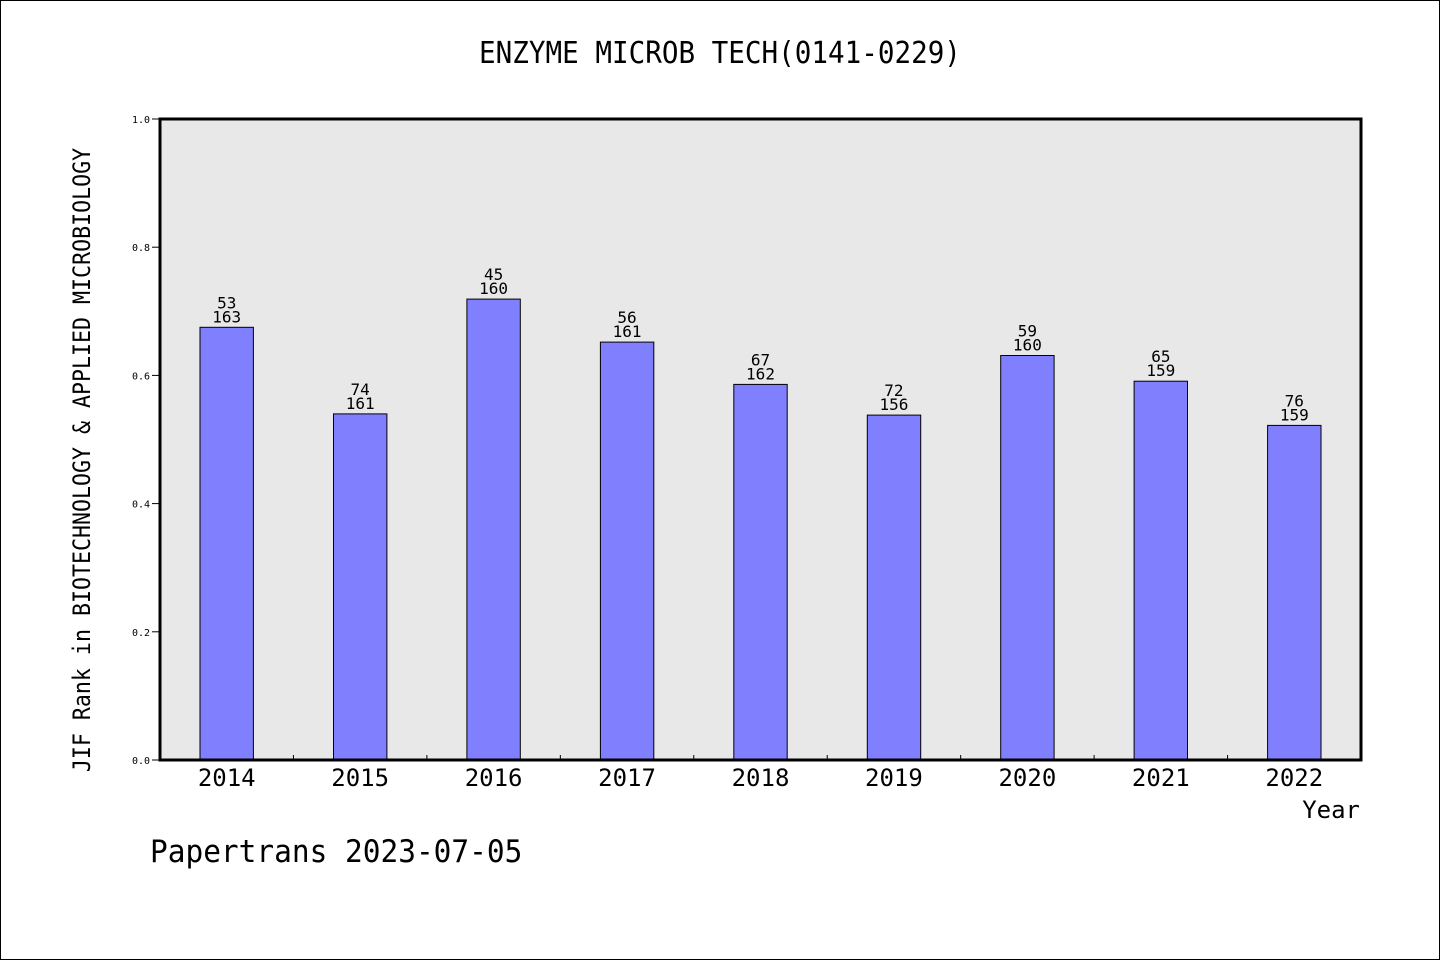  What do you see at coordinates (493, 274) in the screenshot?
I see `rank-label-2016: 45` at bounding box center [493, 274].